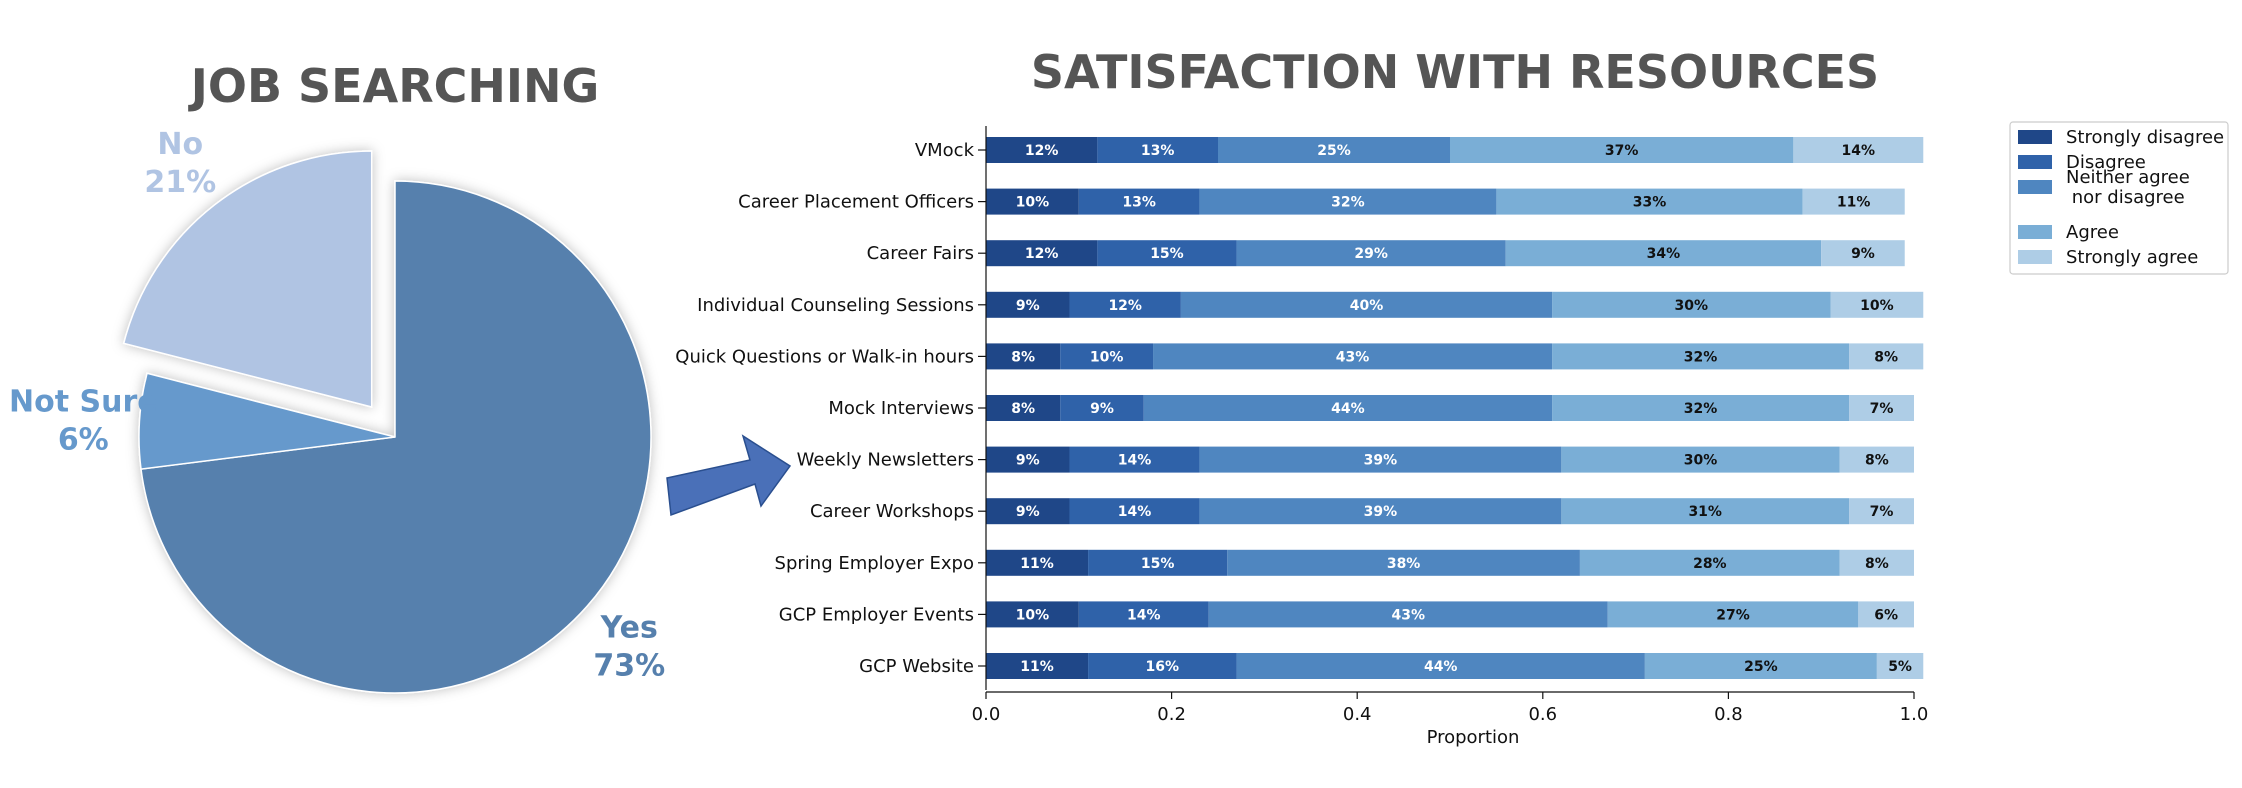 The height and width of the screenshot is (788, 2242). I want to click on legend-item-agree: Agree, so click(2068, 232).